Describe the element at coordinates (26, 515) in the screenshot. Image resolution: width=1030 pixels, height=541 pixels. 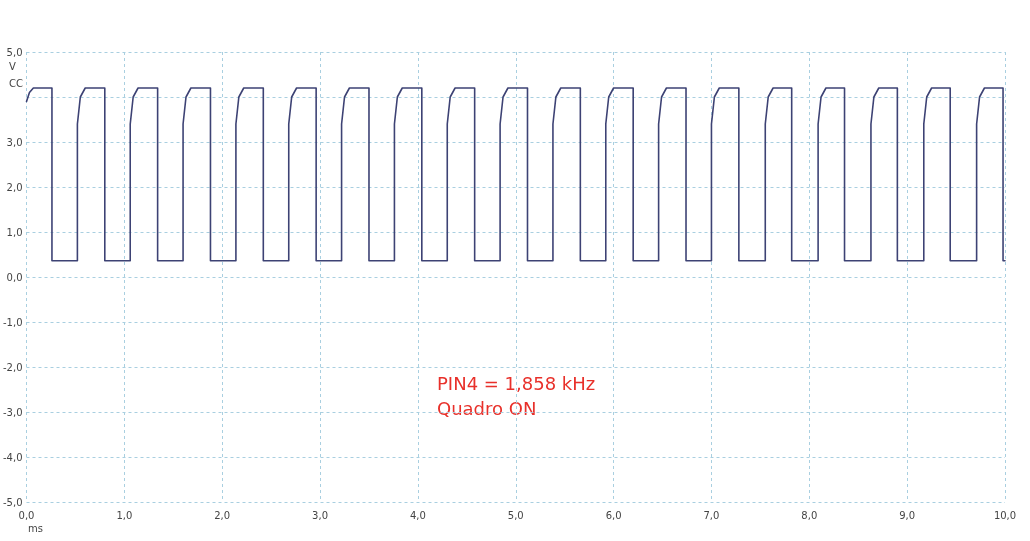
I see `x-tick-label: 0,0` at that location.